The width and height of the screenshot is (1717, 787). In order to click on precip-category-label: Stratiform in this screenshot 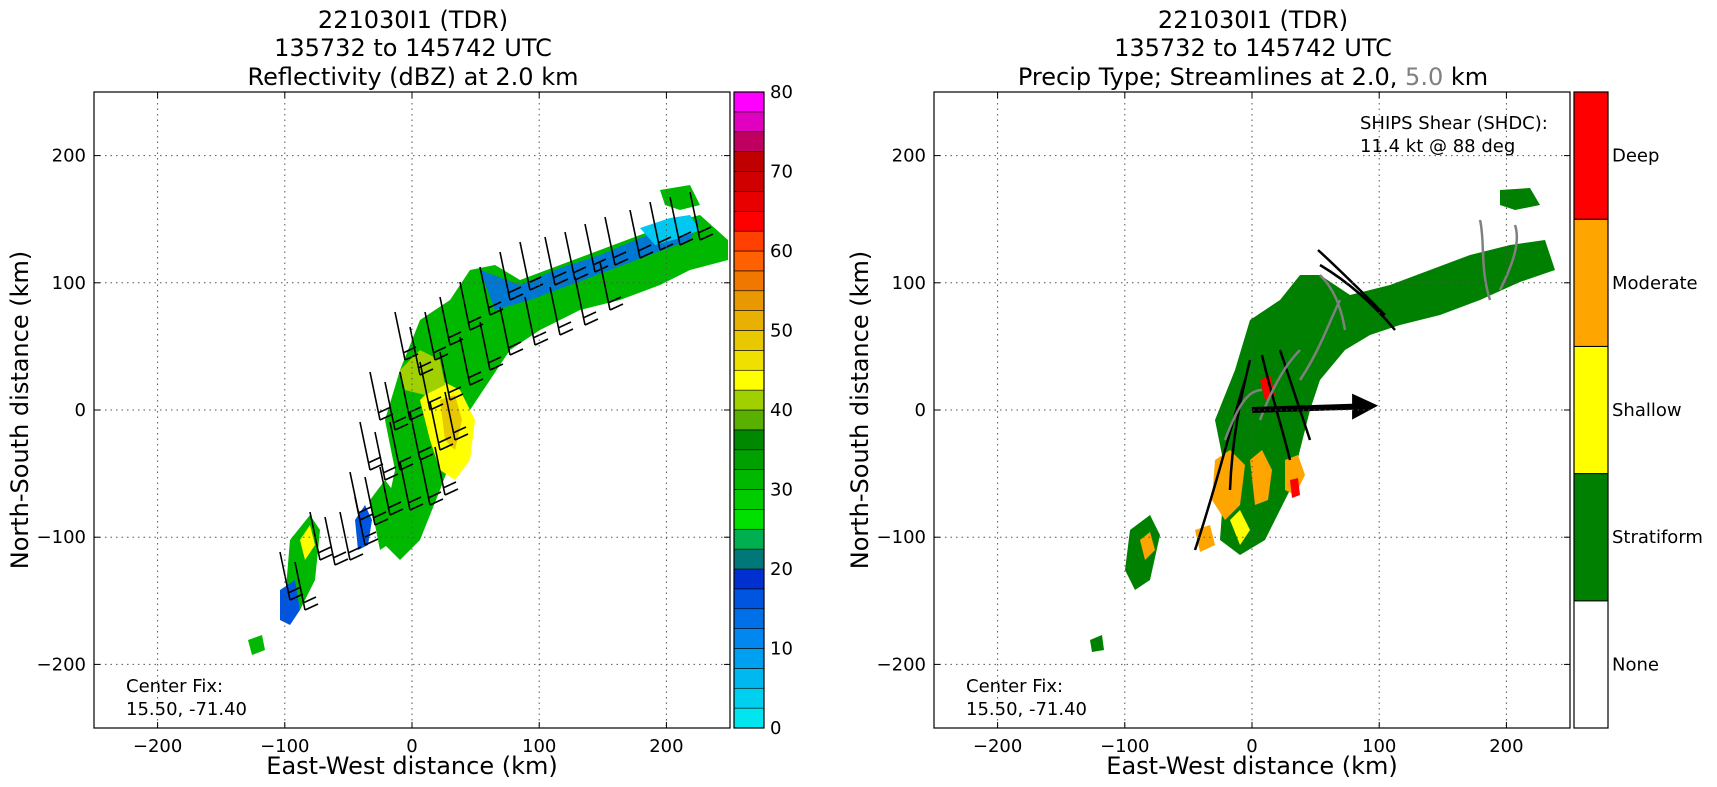, I will do `click(1657, 537)`.